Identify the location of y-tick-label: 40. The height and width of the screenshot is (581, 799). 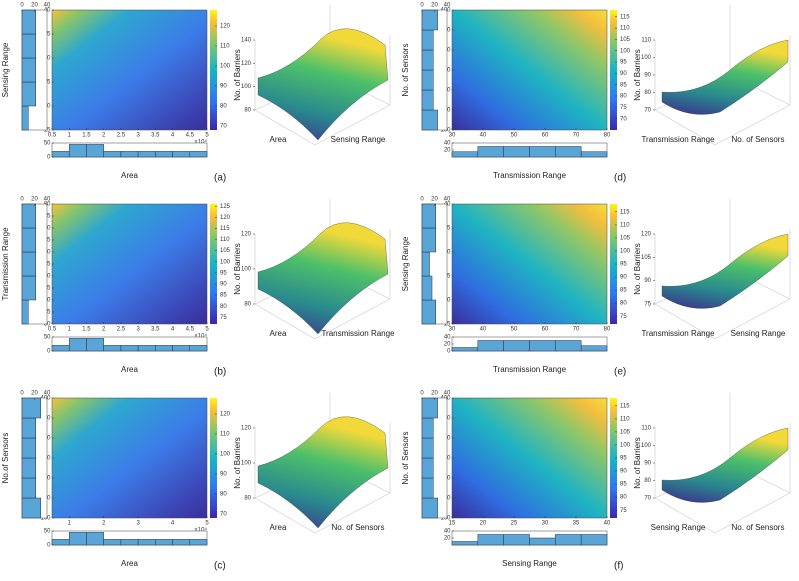
(47, 11).